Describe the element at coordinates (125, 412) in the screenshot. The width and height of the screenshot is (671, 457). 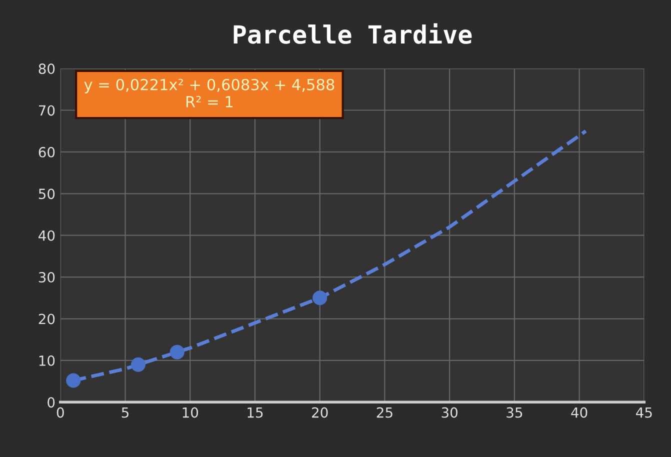
I see `x-tick-label: 5` at that location.